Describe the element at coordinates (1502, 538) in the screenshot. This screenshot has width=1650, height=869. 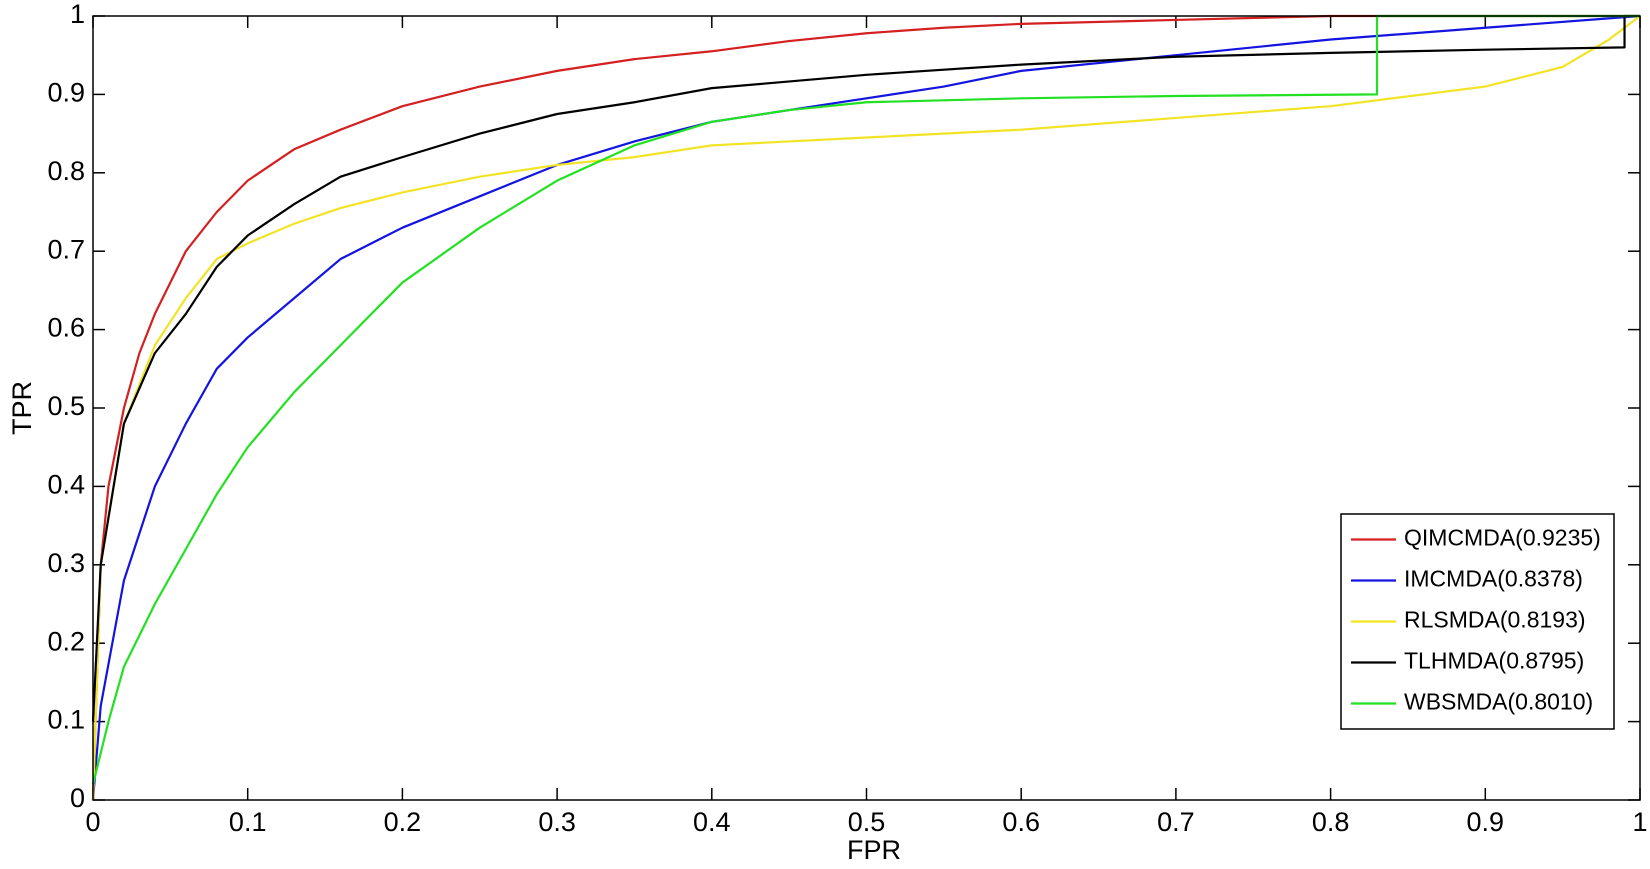
I see `legend-label: QIMCMDA(0.9235)` at that location.